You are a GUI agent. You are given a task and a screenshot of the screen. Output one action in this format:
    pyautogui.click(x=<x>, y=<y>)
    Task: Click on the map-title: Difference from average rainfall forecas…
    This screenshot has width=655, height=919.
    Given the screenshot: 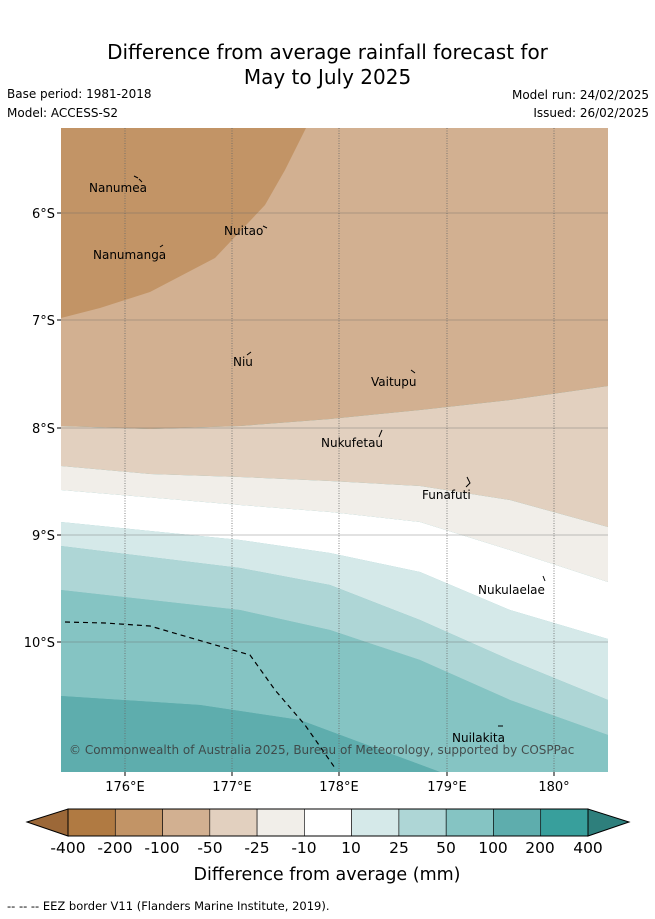 What is the action you would take?
    pyautogui.click(x=327, y=65)
    